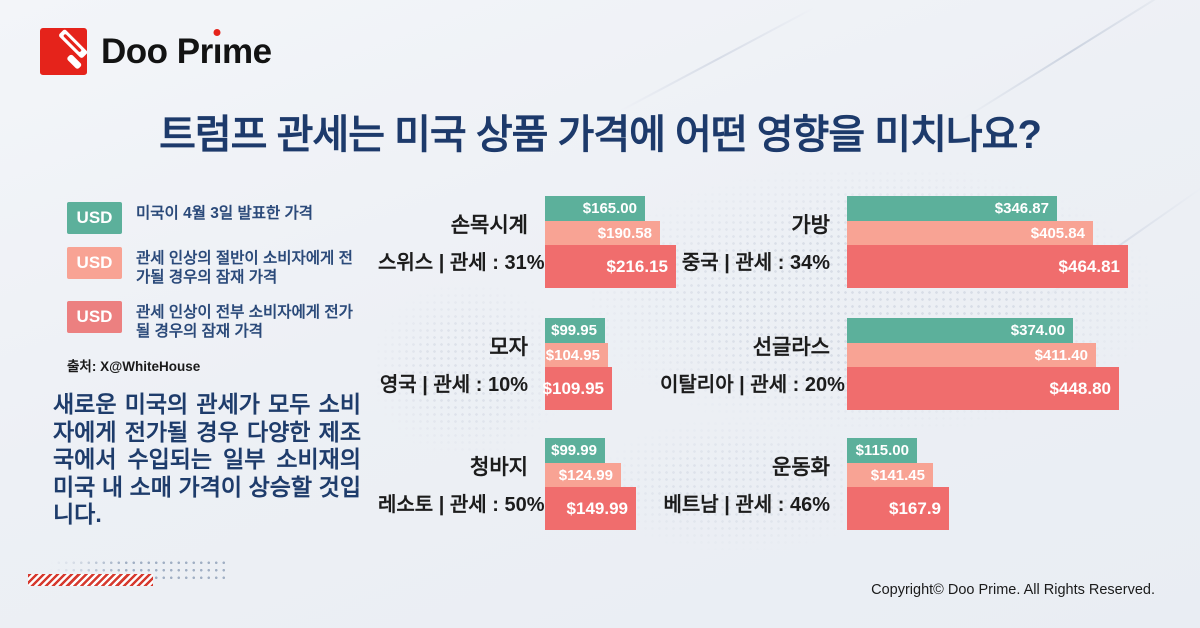  Describe the element at coordinates (810, 225) in the screenshot. I see `product-name: 가방` at that location.